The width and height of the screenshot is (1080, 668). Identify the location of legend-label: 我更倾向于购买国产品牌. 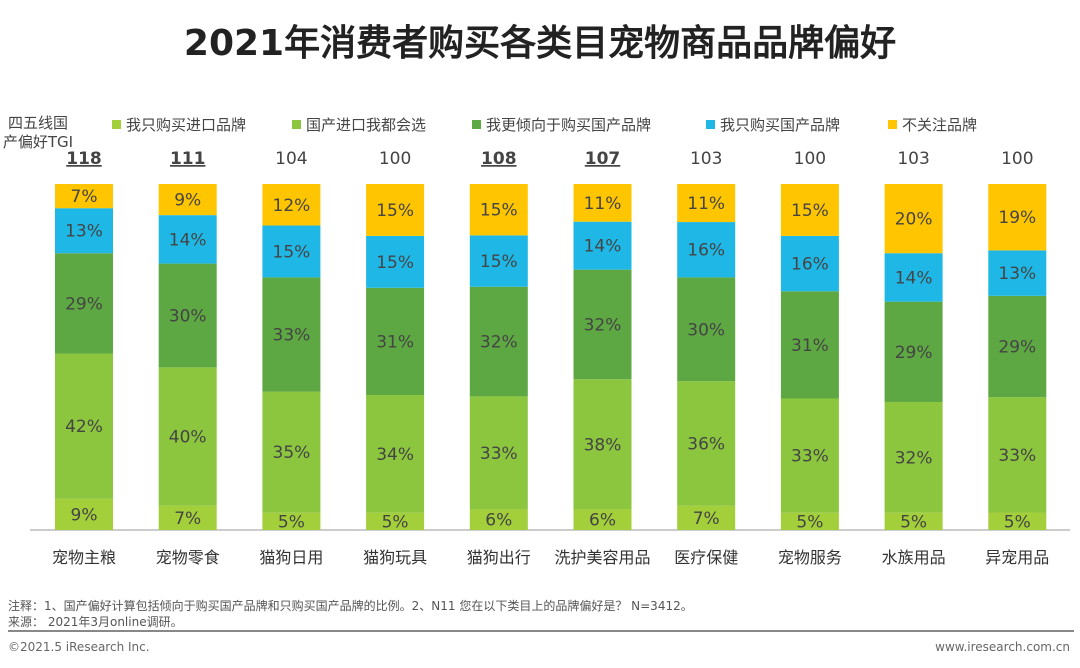
(569, 125).